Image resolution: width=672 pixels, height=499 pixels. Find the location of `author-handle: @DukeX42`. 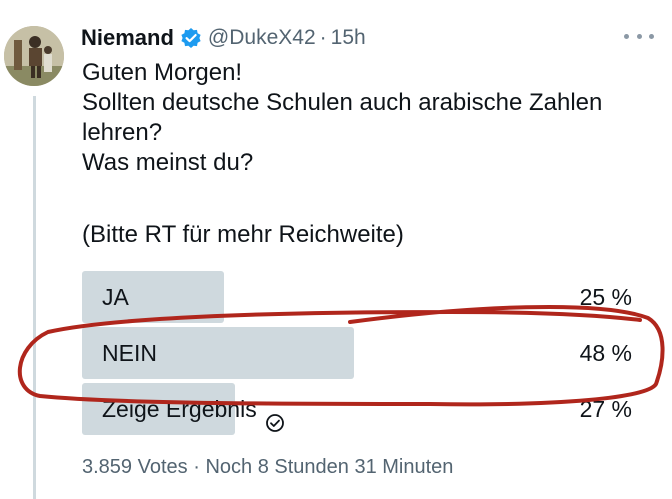

author-handle: @DukeX42 is located at coordinates (261, 37).